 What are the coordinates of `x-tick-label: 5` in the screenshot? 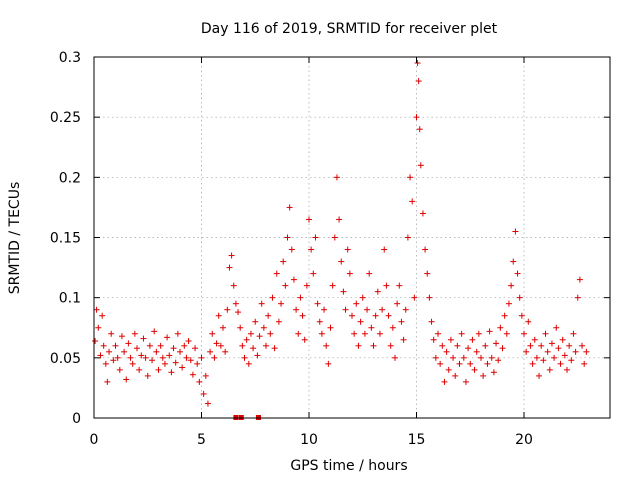 It's located at (201, 440).